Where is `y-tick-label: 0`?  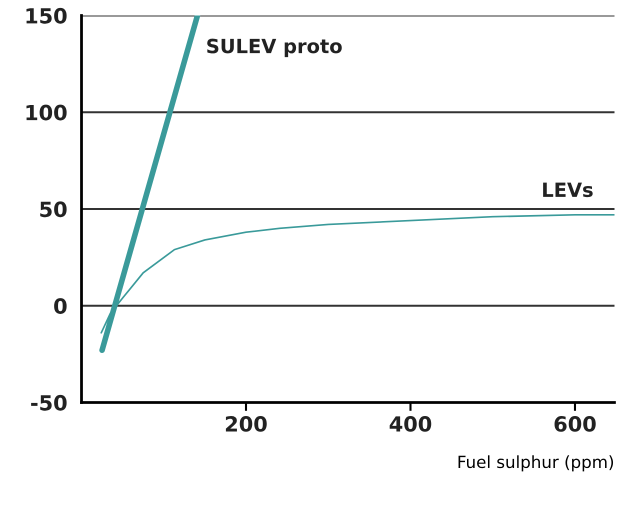 y-tick-label: 0 is located at coordinates (60, 306).